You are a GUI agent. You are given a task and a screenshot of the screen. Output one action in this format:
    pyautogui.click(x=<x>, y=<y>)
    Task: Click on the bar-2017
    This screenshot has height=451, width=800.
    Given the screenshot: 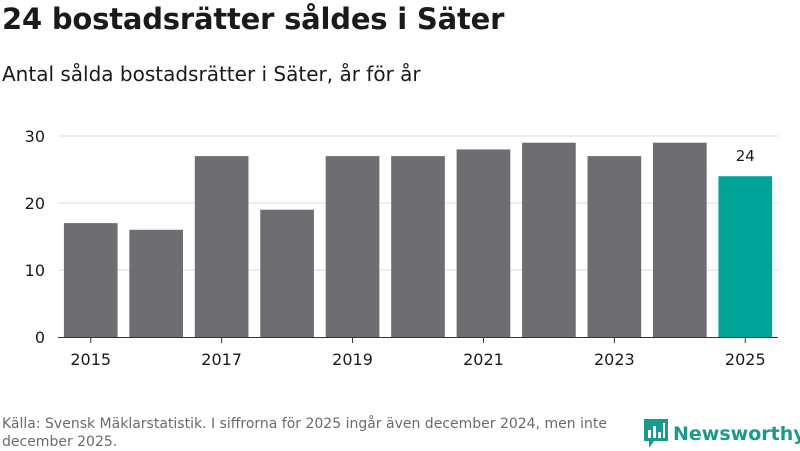 What is the action you would take?
    pyautogui.click(x=221, y=246)
    